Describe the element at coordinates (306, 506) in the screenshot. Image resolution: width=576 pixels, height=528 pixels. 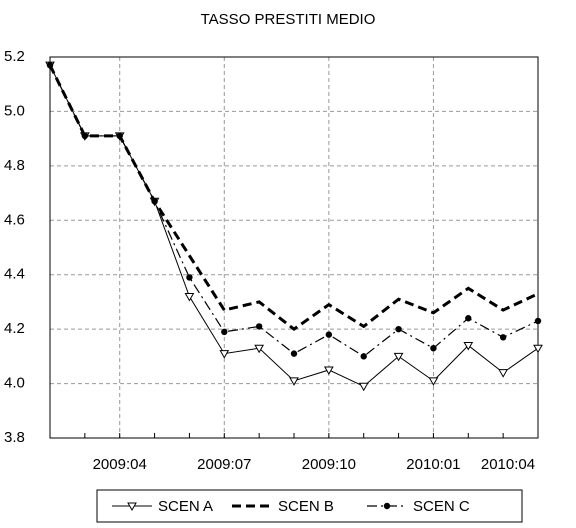
I see `legend-label: SCEN B` at that location.